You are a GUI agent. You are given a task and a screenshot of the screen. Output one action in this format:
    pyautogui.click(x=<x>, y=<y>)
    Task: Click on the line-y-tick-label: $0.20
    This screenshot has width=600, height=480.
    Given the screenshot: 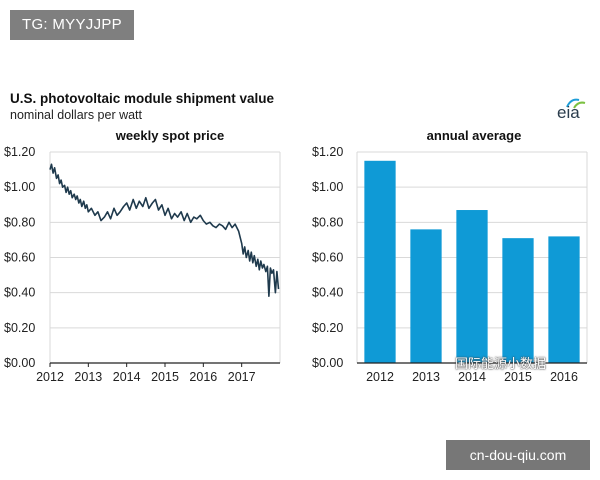 What is the action you would take?
    pyautogui.click(x=19, y=328)
    